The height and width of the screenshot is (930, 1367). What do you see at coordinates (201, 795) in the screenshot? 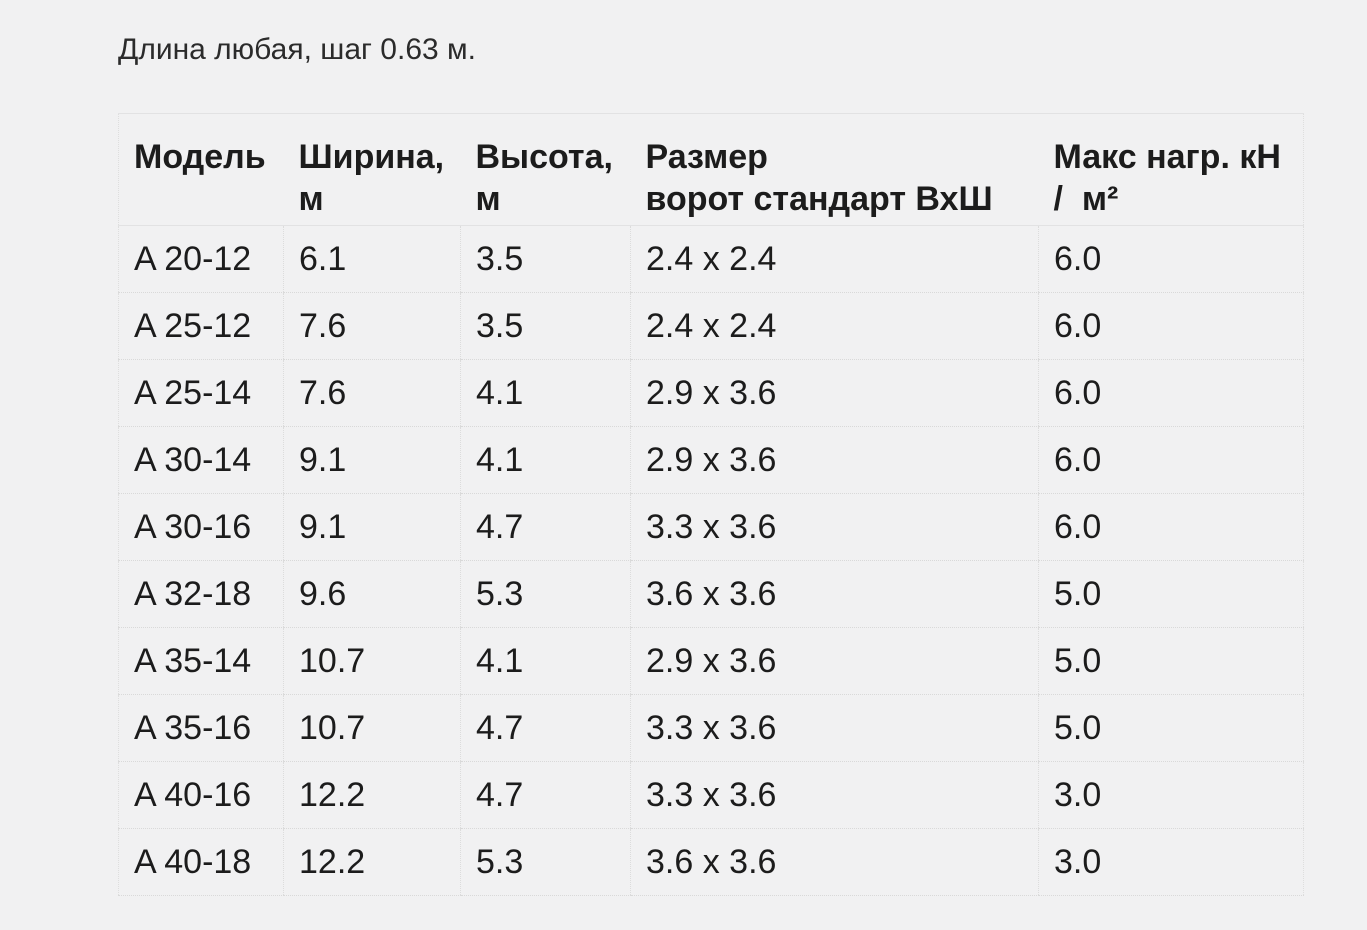
I see `cell-model: A 40-16` at bounding box center [201, 795].